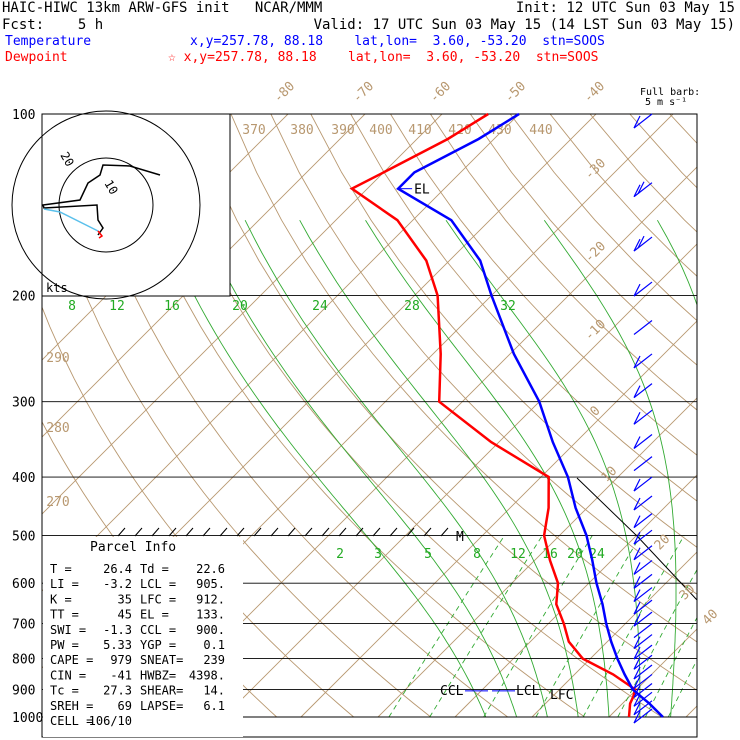  What do you see at coordinates (666, 102) in the screenshot?
I see `barb-legend-line2: 5 m s⁻¹` at bounding box center [666, 102].